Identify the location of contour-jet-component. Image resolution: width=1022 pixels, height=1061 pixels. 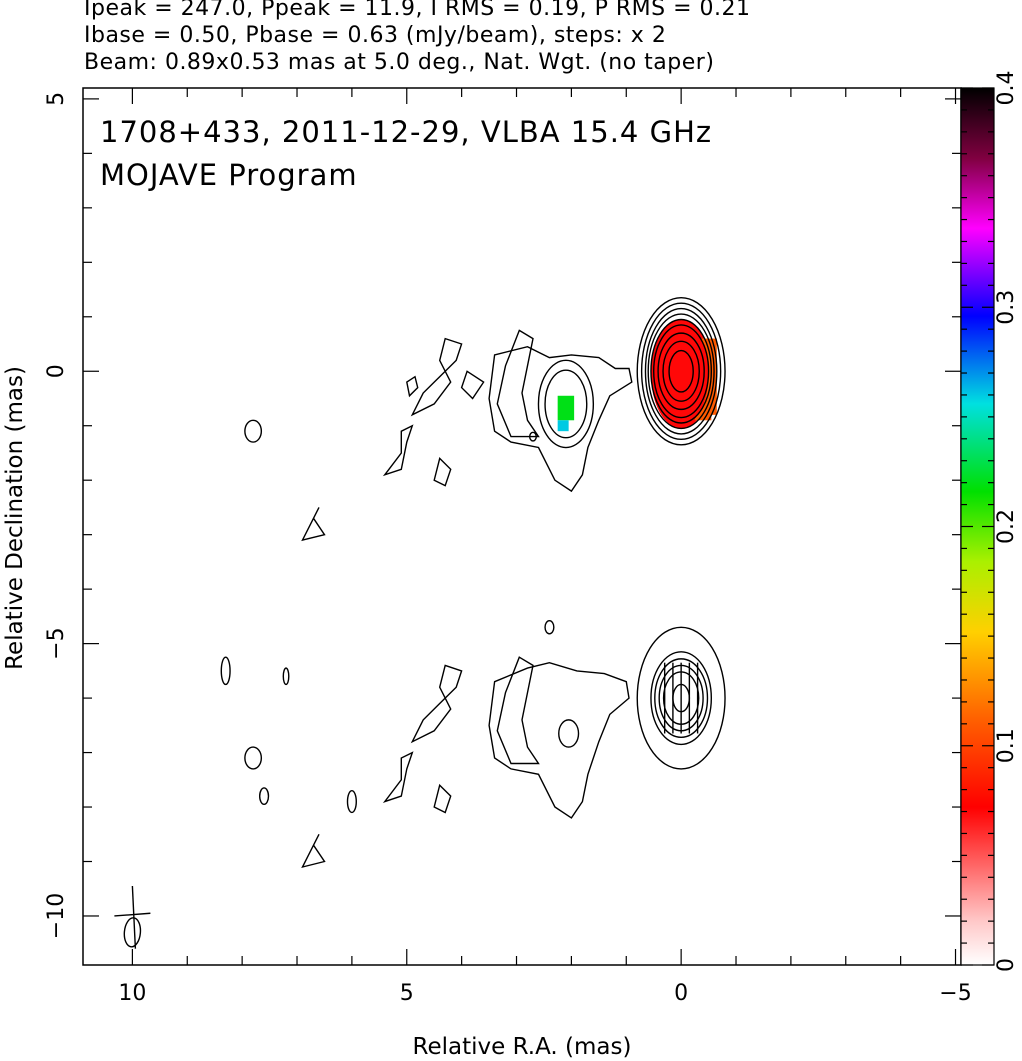
(566, 404).